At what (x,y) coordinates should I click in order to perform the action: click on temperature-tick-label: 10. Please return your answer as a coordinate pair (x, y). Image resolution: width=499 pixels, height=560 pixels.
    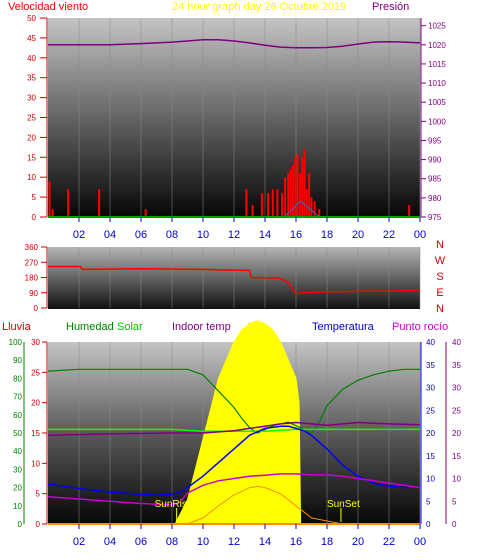
    Looking at the image, I should click on (430, 479).